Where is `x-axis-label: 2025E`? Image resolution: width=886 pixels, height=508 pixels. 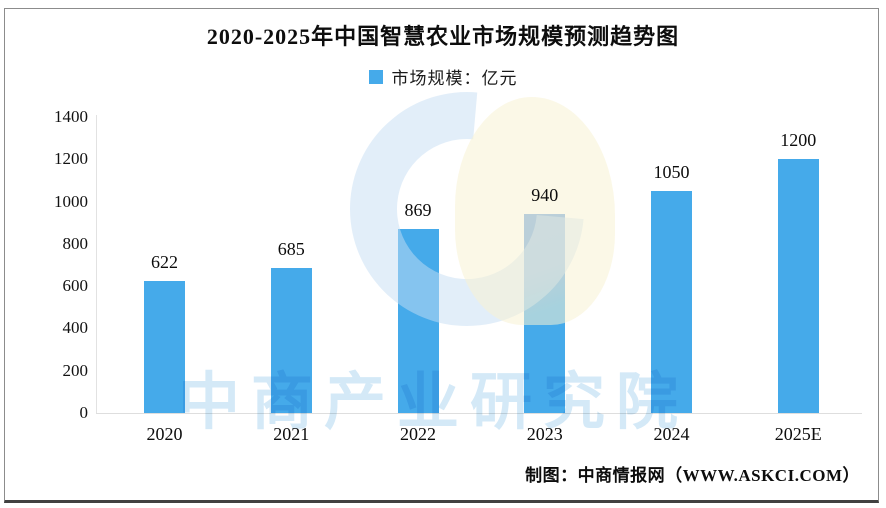 x-axis-label: 2025E is located at coordinates (798, 434).